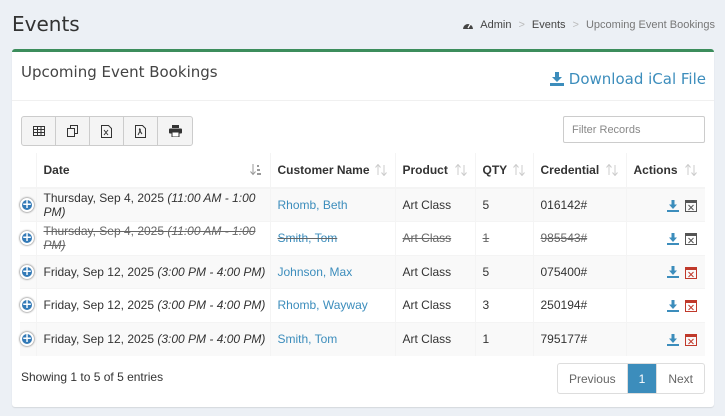 Image resolution: width=725 pixels, height=416 pixels. Describe the element at coordinates (312, 205) in the screenshot. I see `customer-link: Rhomb, Beth` at that location.